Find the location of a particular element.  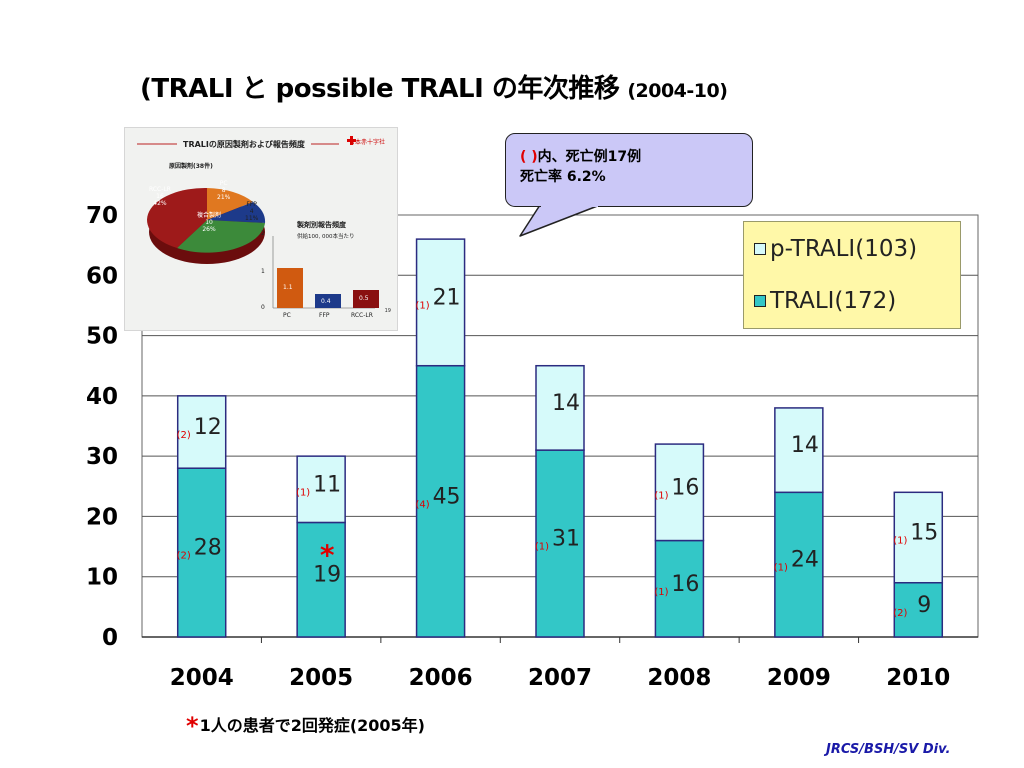

y-tick-label: 20 is located at coordinates (102, 517).